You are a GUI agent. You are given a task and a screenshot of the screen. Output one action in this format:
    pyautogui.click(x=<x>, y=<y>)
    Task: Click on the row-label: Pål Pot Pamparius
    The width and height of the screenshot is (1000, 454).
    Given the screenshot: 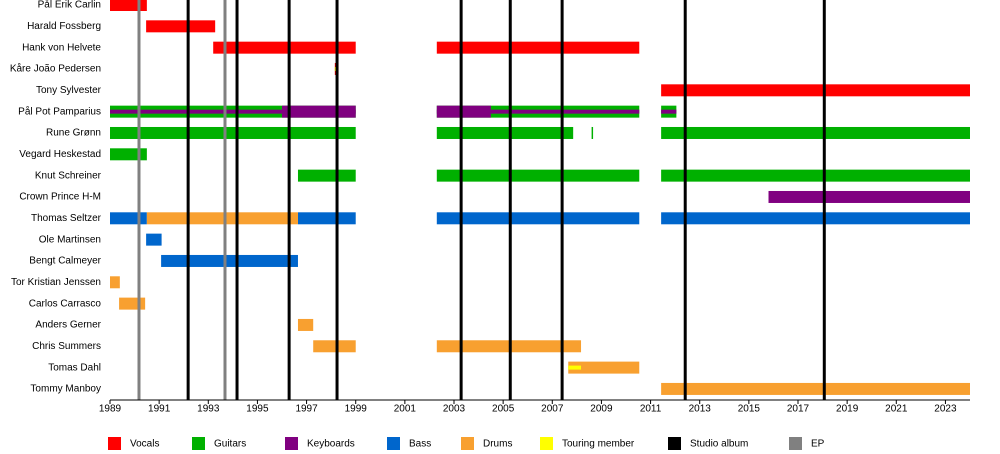 What is the action you would take?
    pyautogui.click(x=59, y=111)
    